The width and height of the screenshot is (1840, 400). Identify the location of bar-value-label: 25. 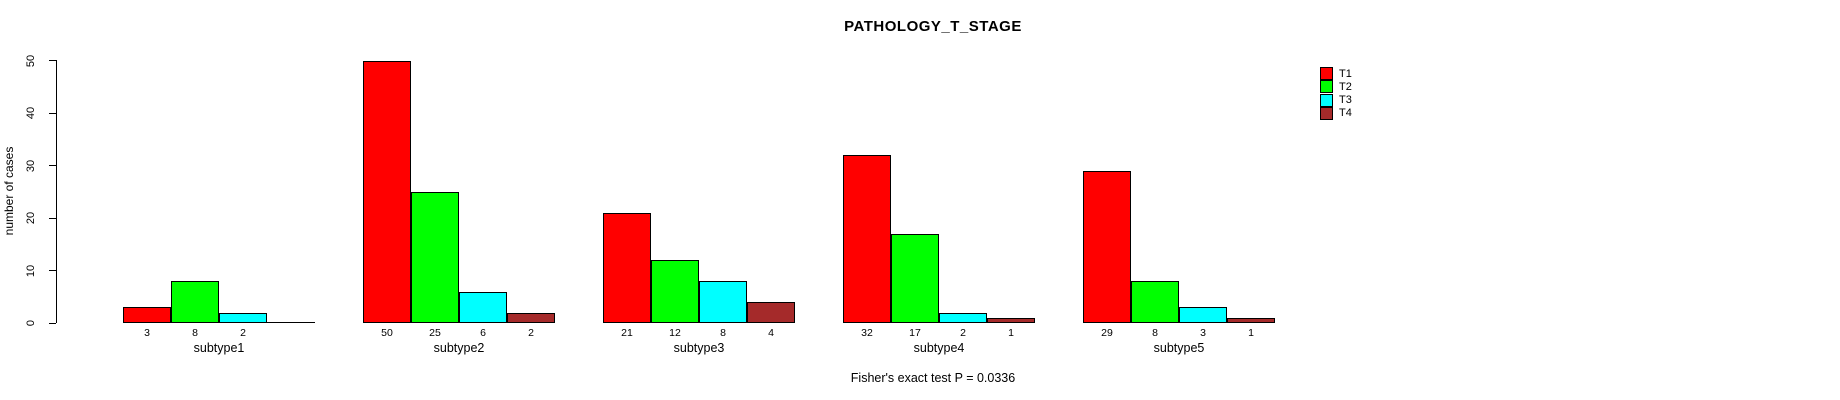
(435, 333).